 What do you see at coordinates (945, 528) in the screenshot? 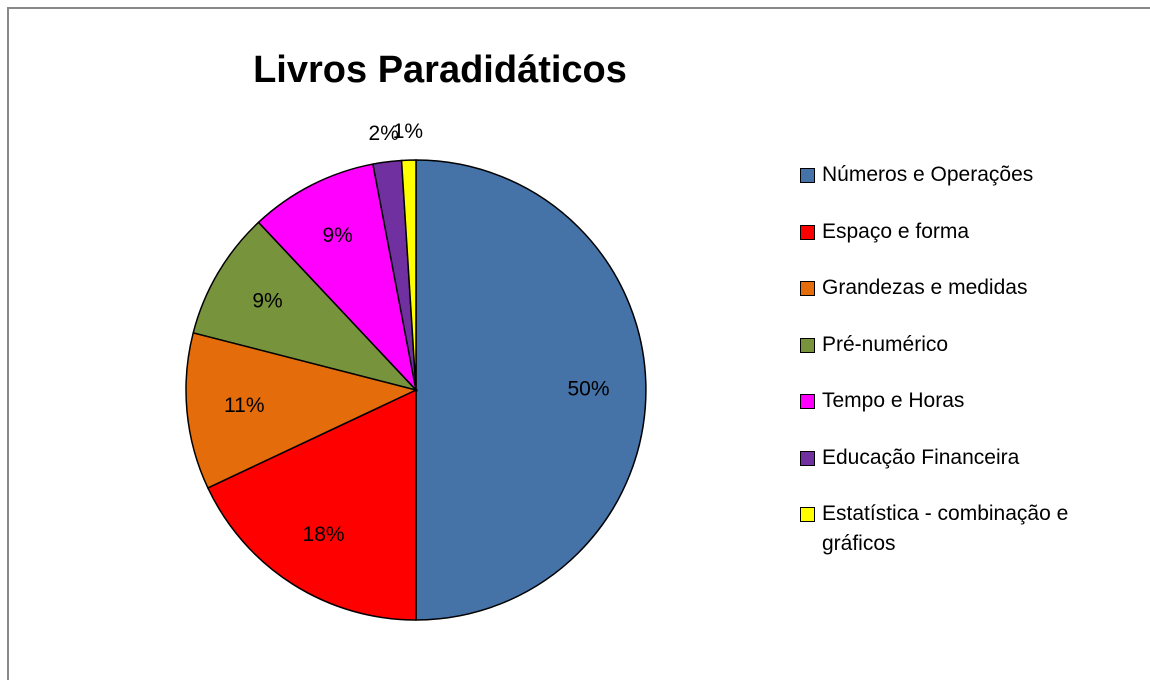
I see `legend-label: Estatística - combinação e gráficos` at bounding box center [945, 528].